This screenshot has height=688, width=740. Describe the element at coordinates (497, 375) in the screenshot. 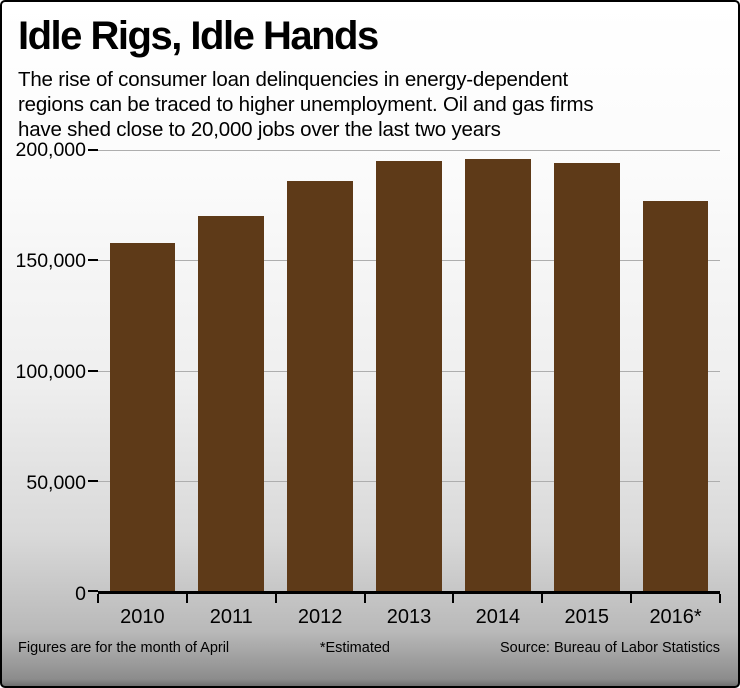

I see `bar-2014` at that location.